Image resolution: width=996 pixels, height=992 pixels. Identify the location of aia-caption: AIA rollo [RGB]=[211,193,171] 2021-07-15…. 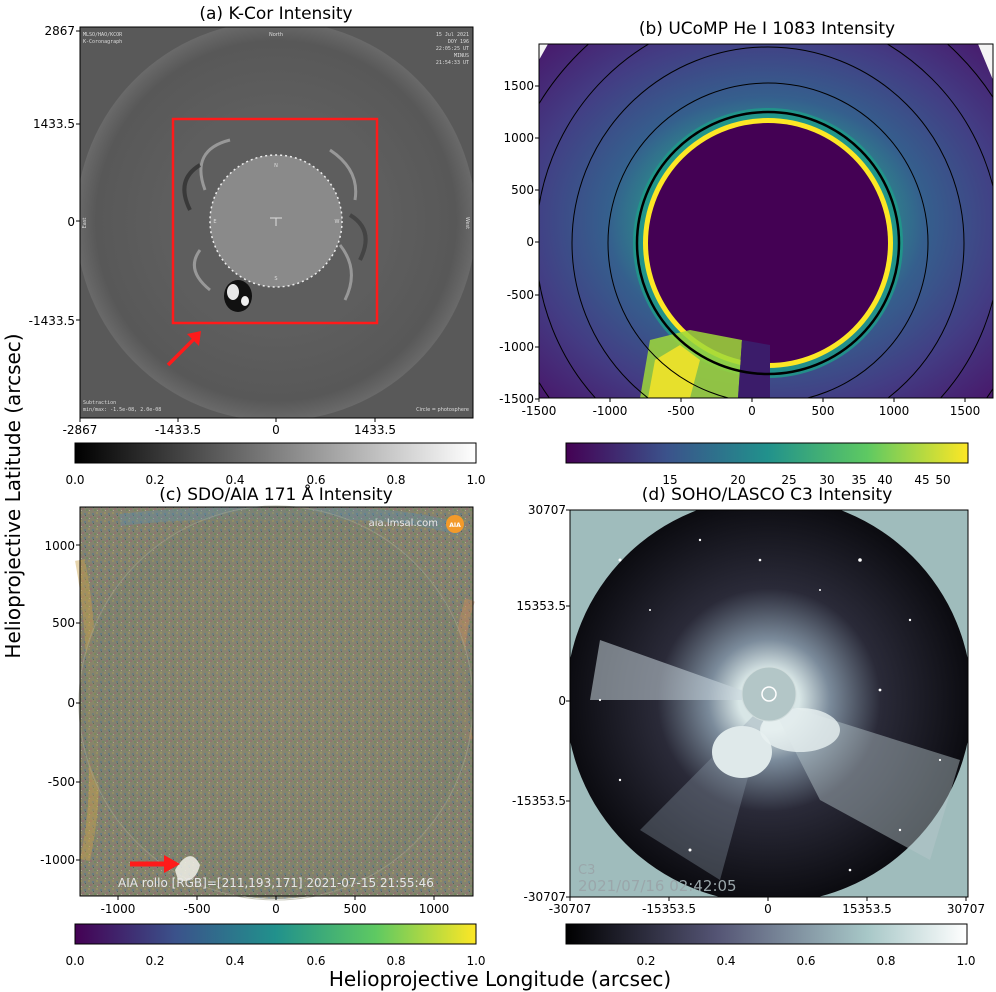
(276, 883).